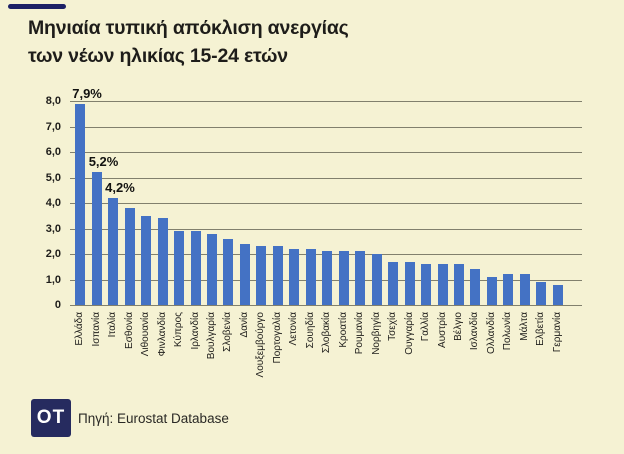  Describe the element at coordinates (245, 219) in the screenshot. I see `bar-slot: Δανία` at that location.